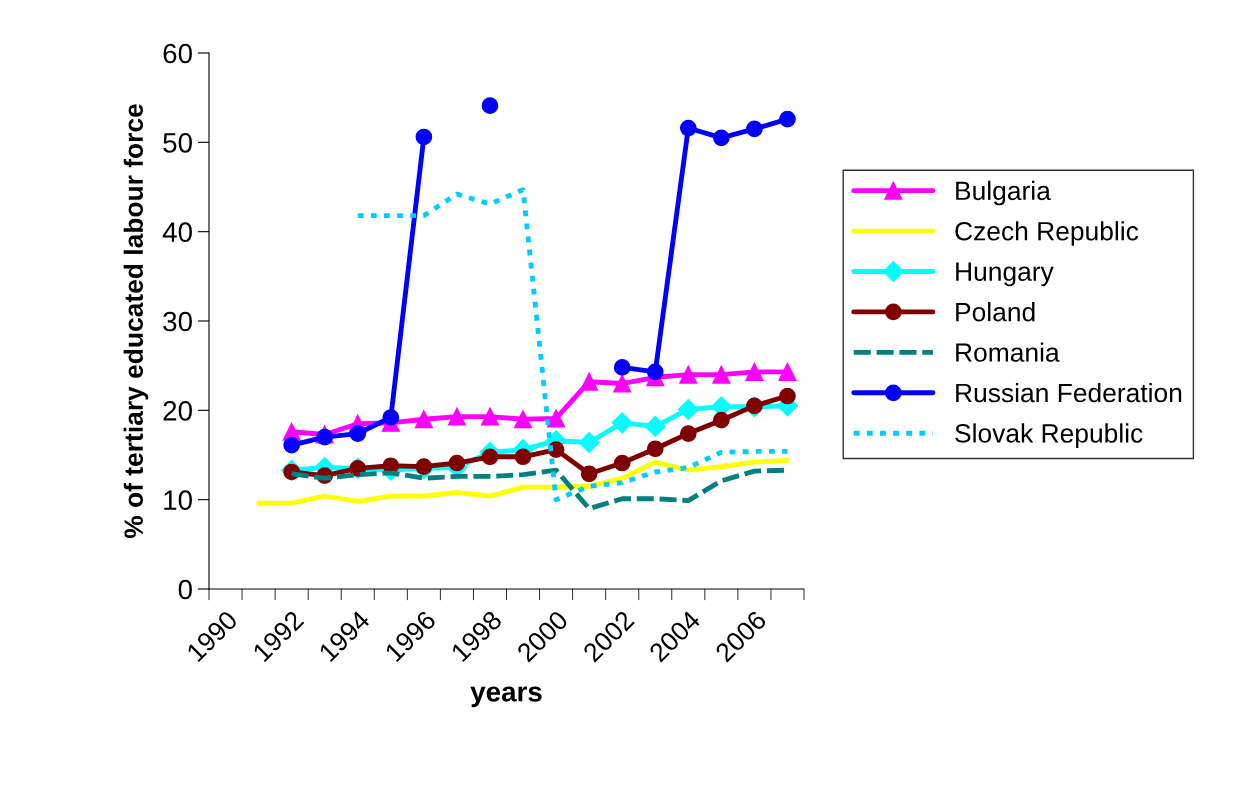 This screenshot has height=789, width=1238. What do you see at coordinates (1003, 193) in the screenshot?
I see `legend-label: Bulgaria` at bounding box center [1003, 193].